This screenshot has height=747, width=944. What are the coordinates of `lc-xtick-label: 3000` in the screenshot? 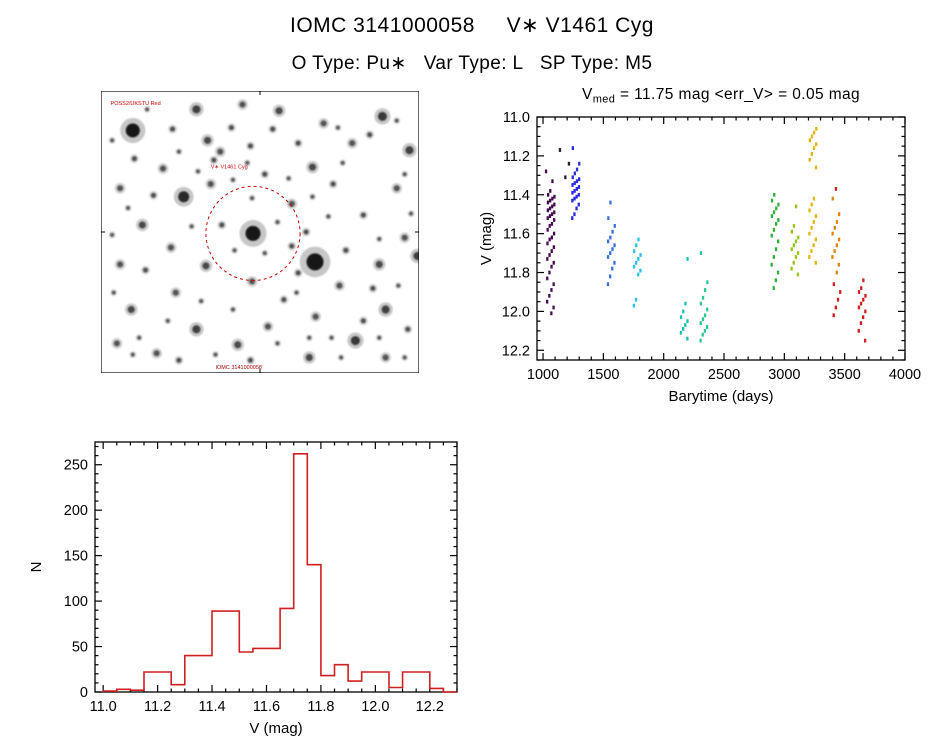 It's located at (784, 375).